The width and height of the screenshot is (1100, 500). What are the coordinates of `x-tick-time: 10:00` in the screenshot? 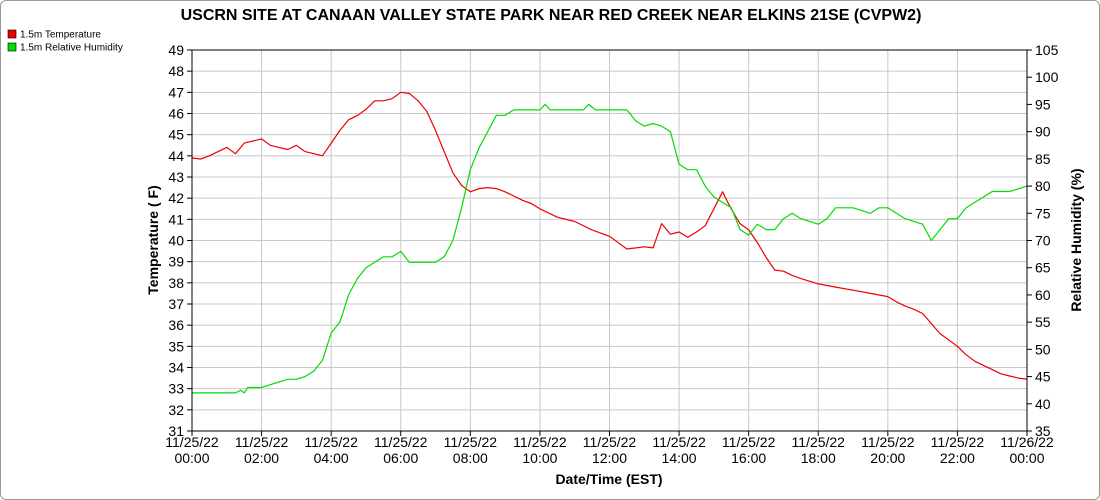 It's located at (539, 458).